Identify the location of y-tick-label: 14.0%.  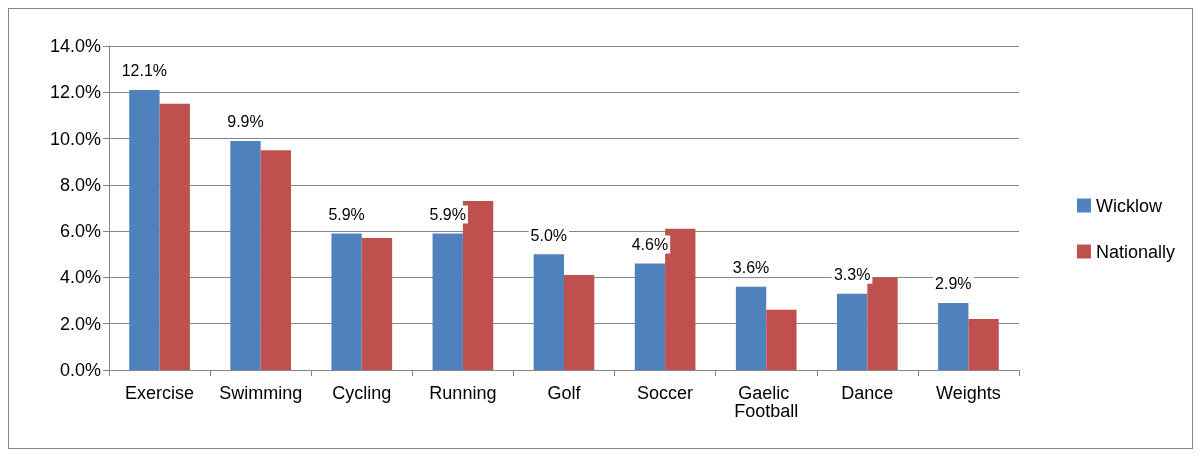
(75, 46).